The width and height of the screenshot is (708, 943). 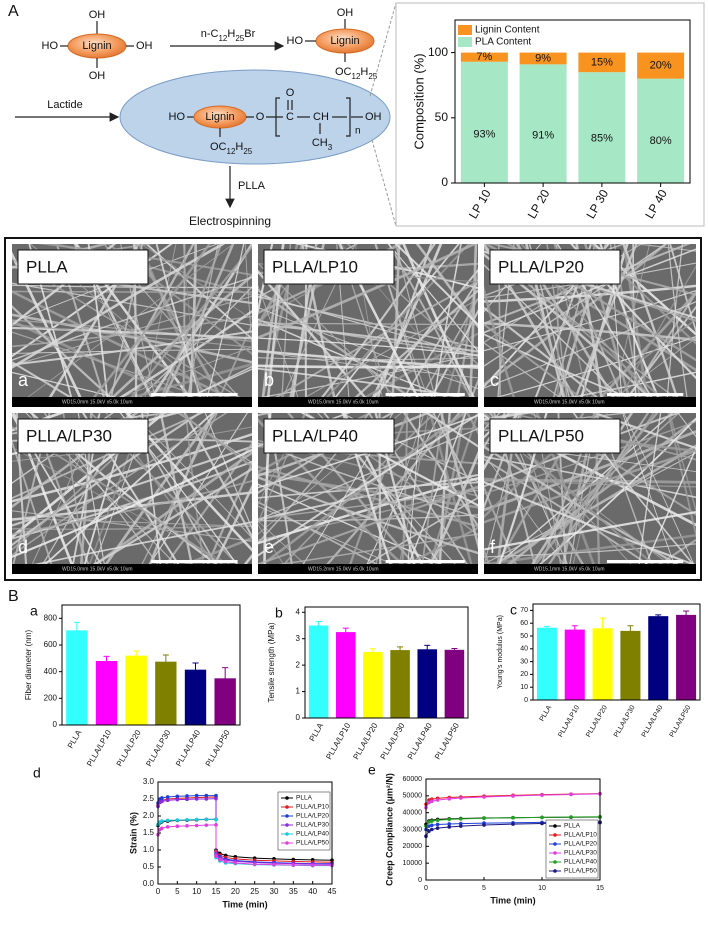 I want to click on y-tick-label: 3.0, so click(x=149, y=781).